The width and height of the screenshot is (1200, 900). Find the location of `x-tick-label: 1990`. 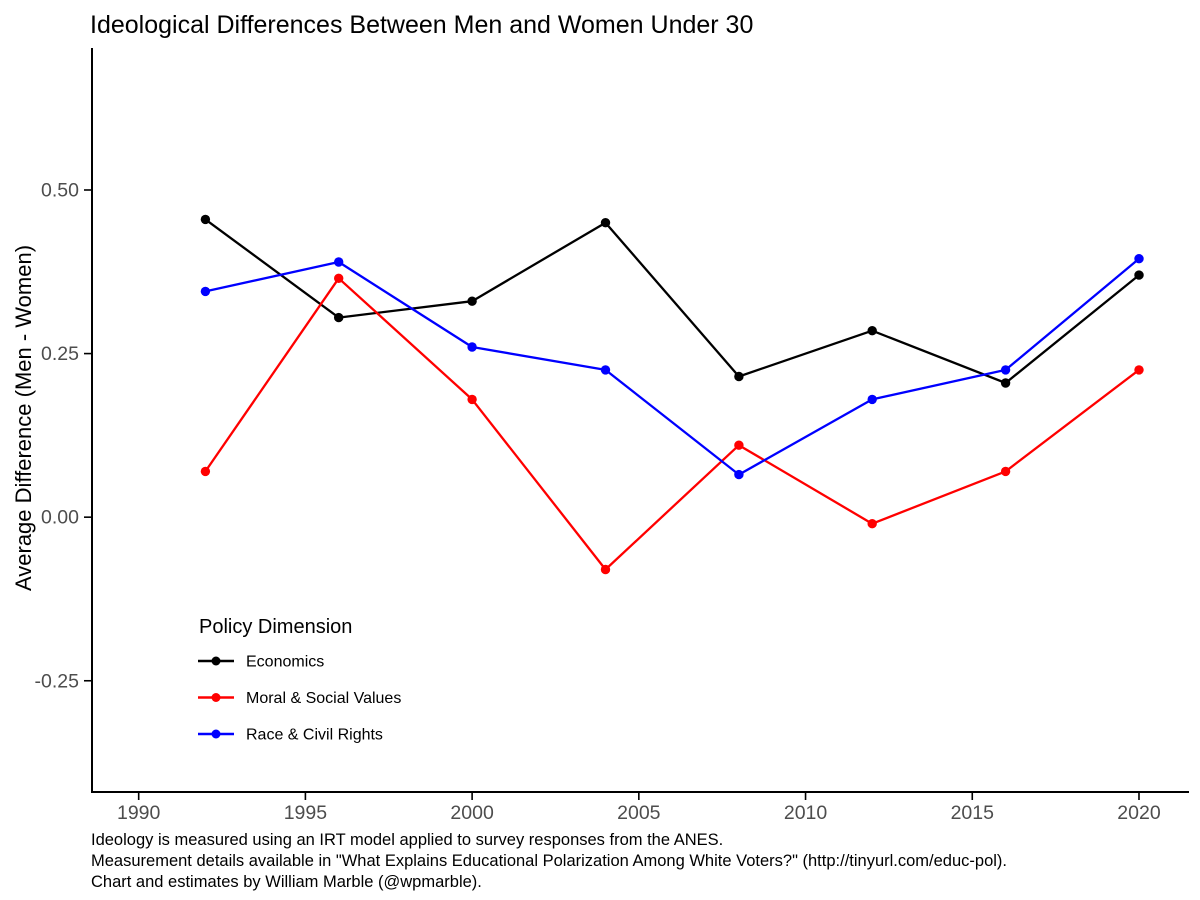

x-tick-label: 1990 is located at coordinates (139, 813).